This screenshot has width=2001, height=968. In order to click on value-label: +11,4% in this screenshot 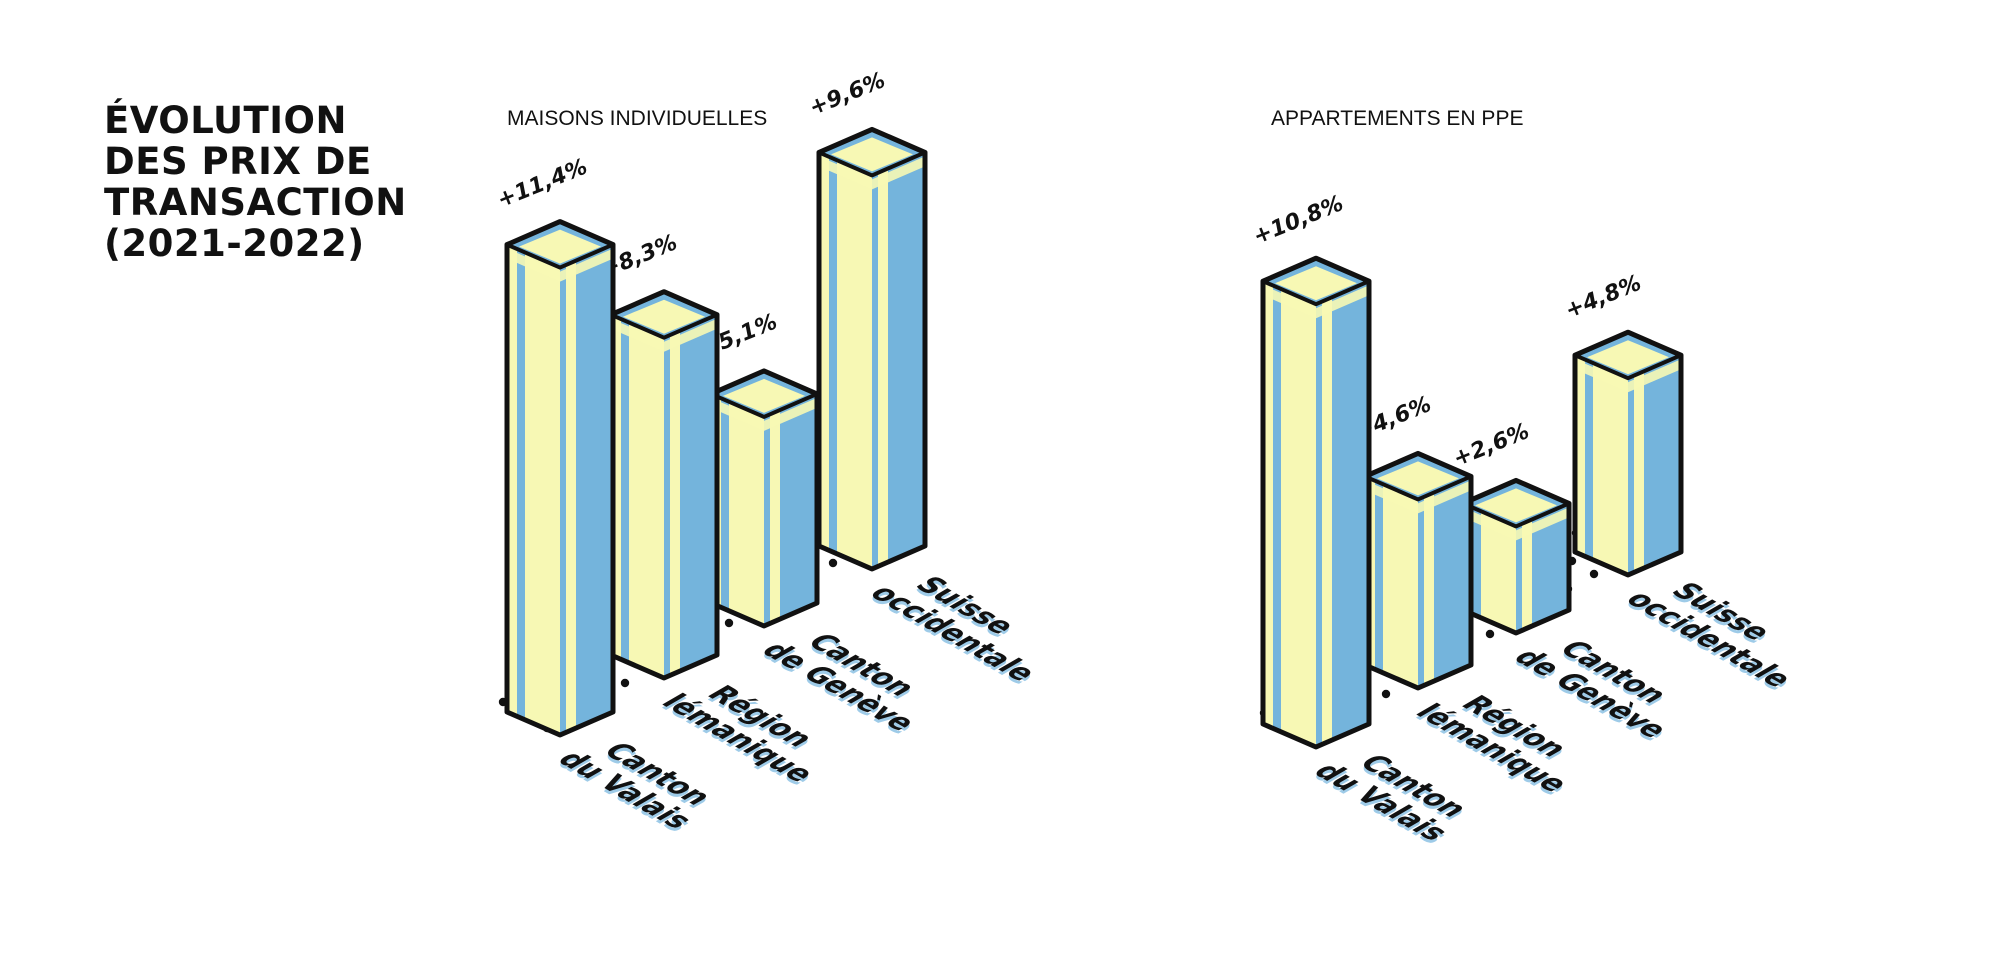, I will do `click(542, 183)`.